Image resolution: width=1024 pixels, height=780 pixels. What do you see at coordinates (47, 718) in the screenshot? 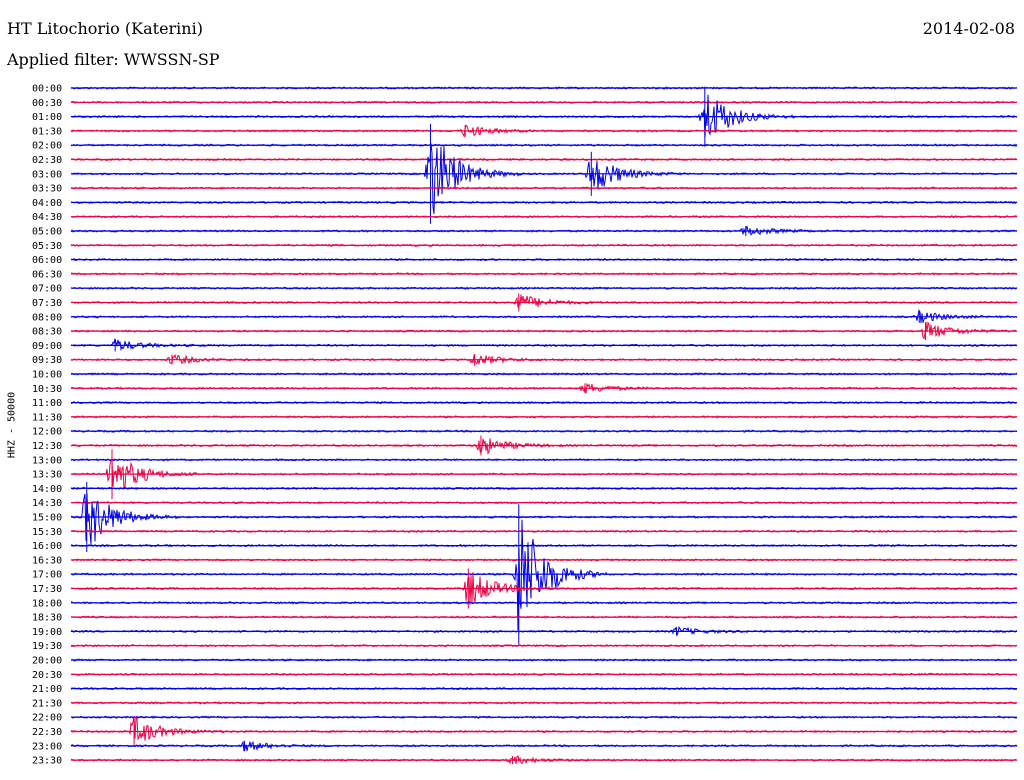
I see `time-label: 22:00` at bounding box center [47, 718].